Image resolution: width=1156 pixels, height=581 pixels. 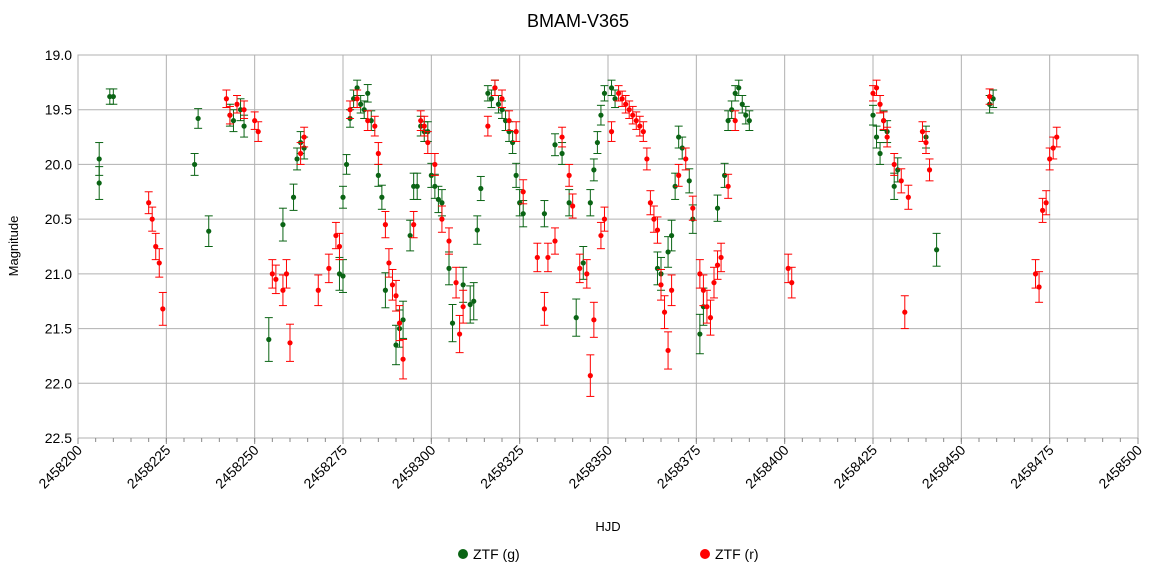 I want to click on x-tick-label: 2458475, so click(x=1032, y=467).